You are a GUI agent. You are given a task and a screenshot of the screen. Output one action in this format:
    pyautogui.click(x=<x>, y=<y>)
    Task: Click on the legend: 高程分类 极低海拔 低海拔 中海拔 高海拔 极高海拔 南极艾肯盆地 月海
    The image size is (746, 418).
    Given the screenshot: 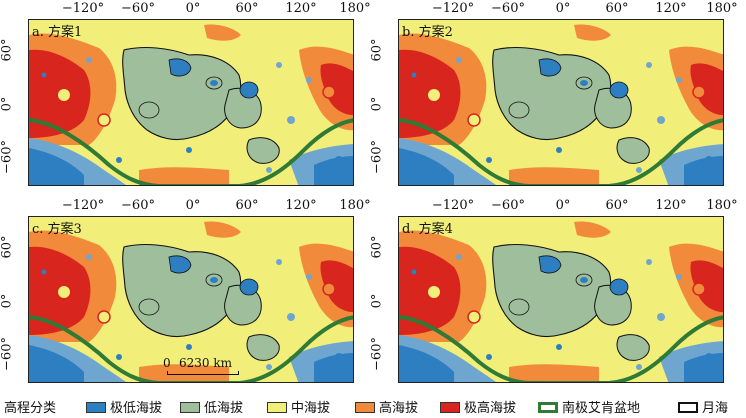 What is the action you would take?
    pyautogui.click(x=373, y=407)
    